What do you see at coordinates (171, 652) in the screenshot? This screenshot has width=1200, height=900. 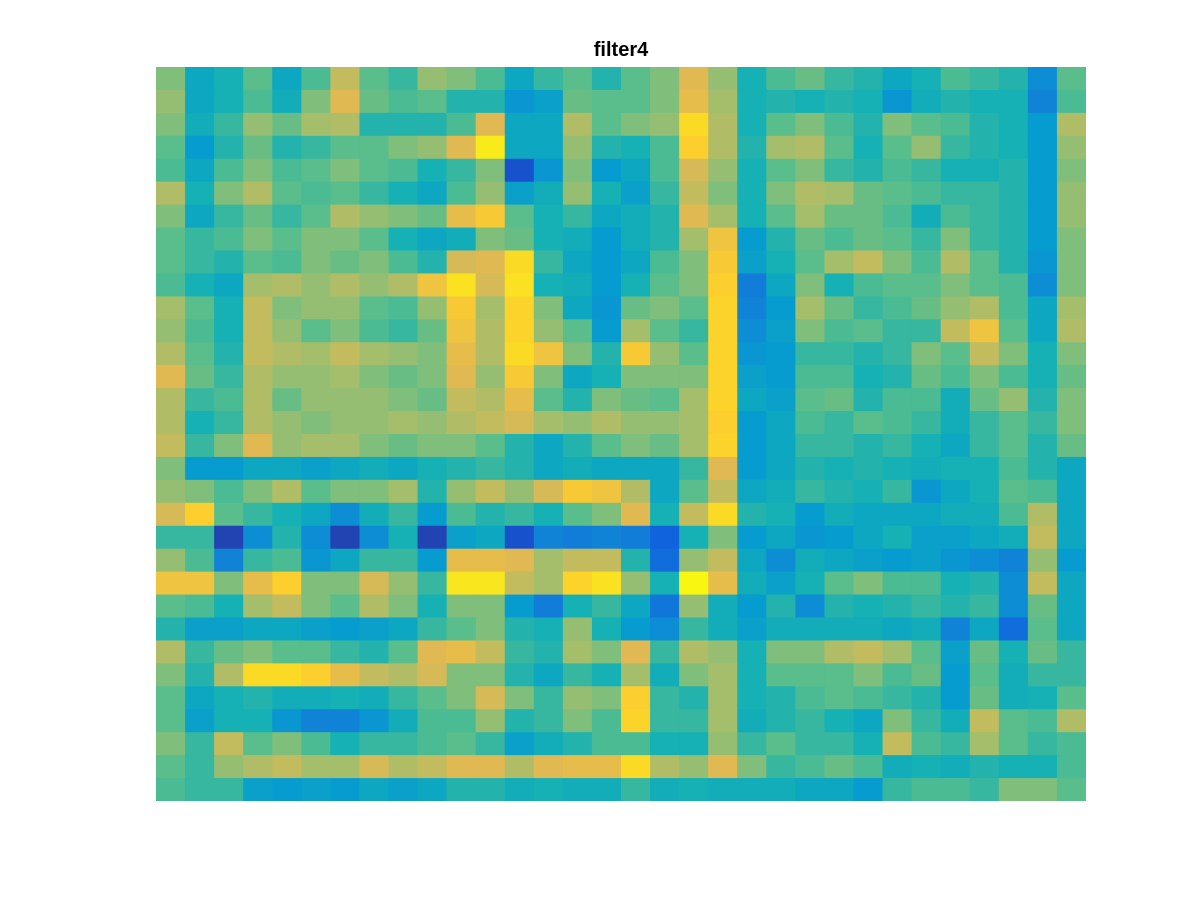 I see `heatmap-cell-r25-c0` at bounding box center [171, 652].